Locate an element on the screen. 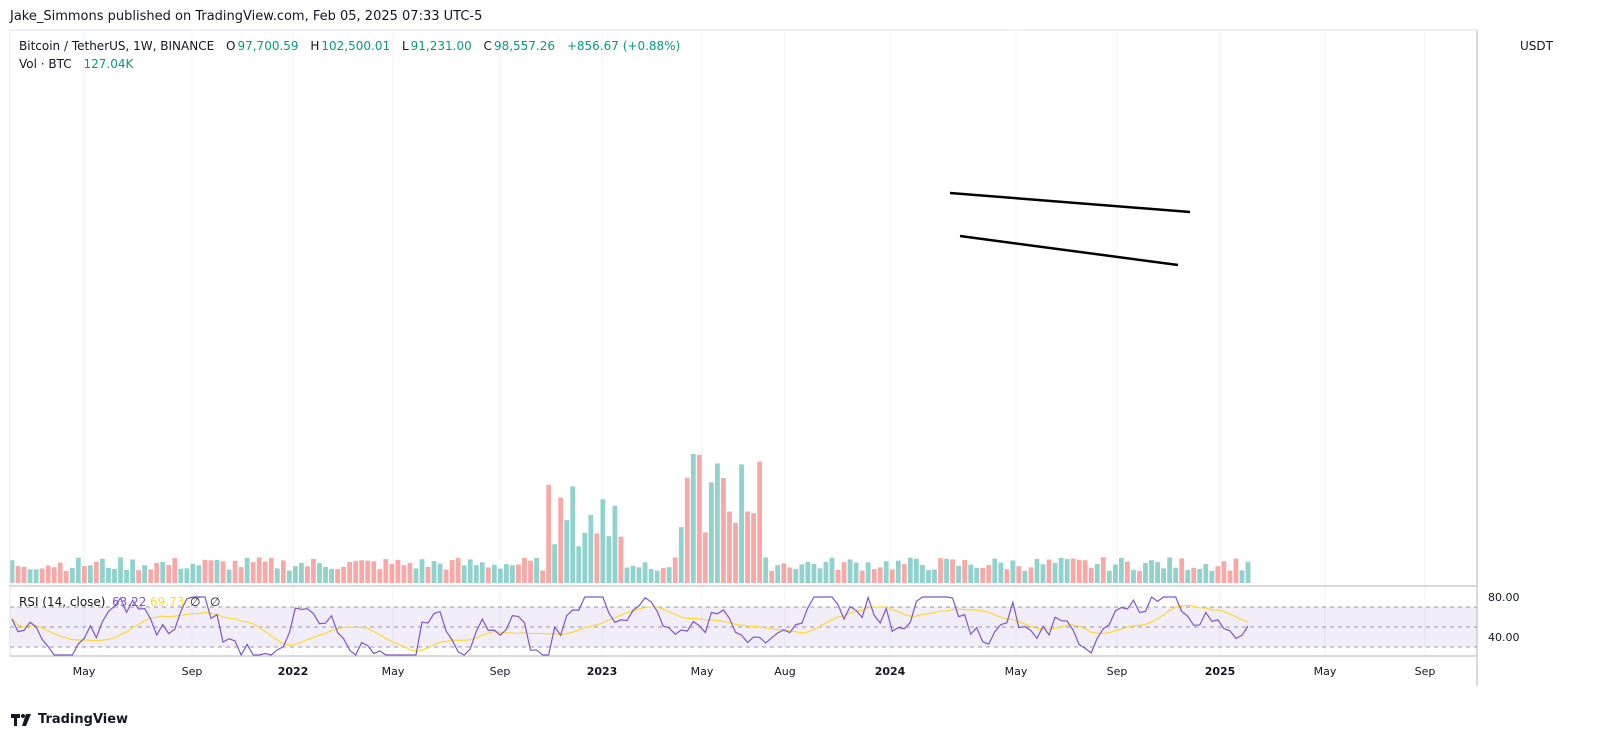  legend-change: +856.67 (+0.88%) is located at coordinates (623, 46).